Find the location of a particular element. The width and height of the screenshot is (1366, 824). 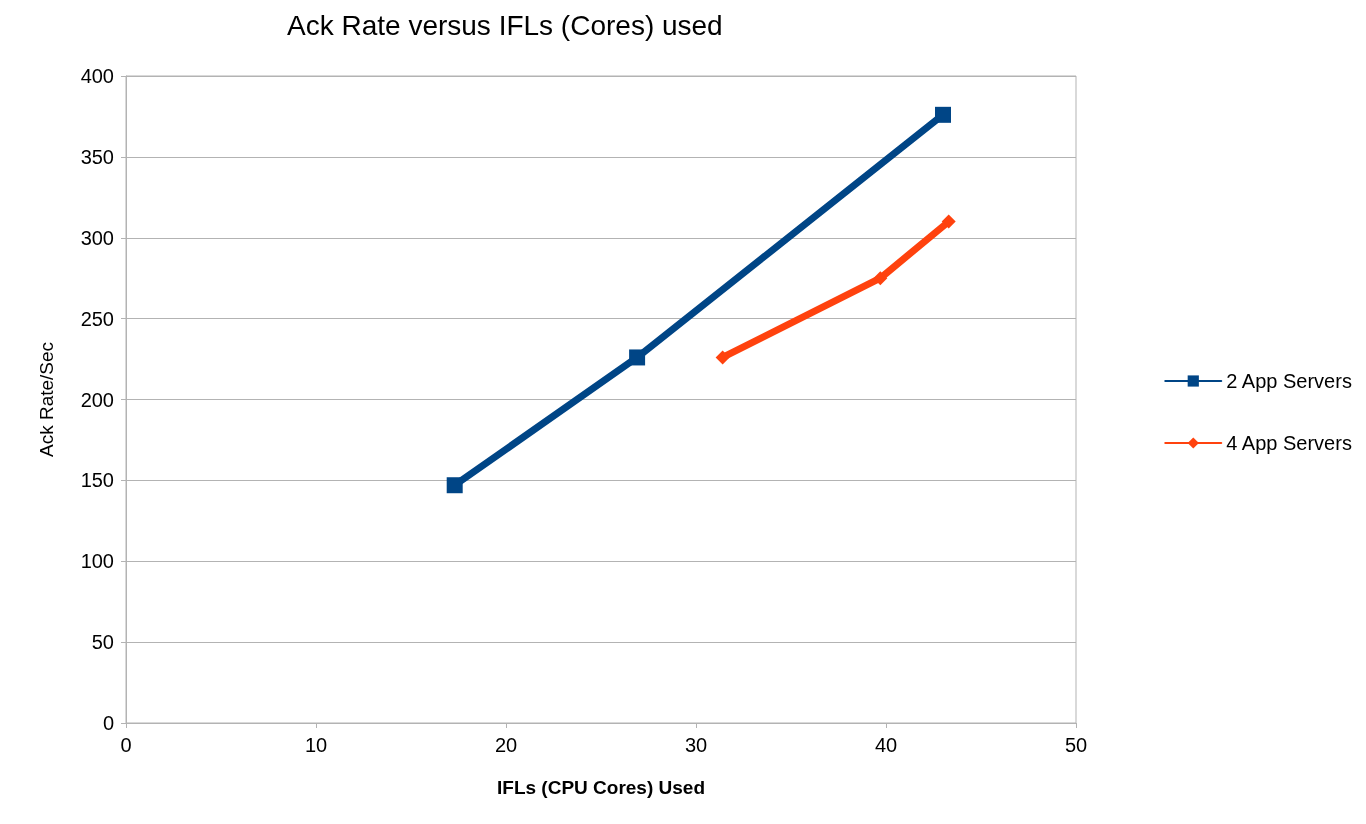

x-tick-label: 20 is located at coordinates (506, 745).